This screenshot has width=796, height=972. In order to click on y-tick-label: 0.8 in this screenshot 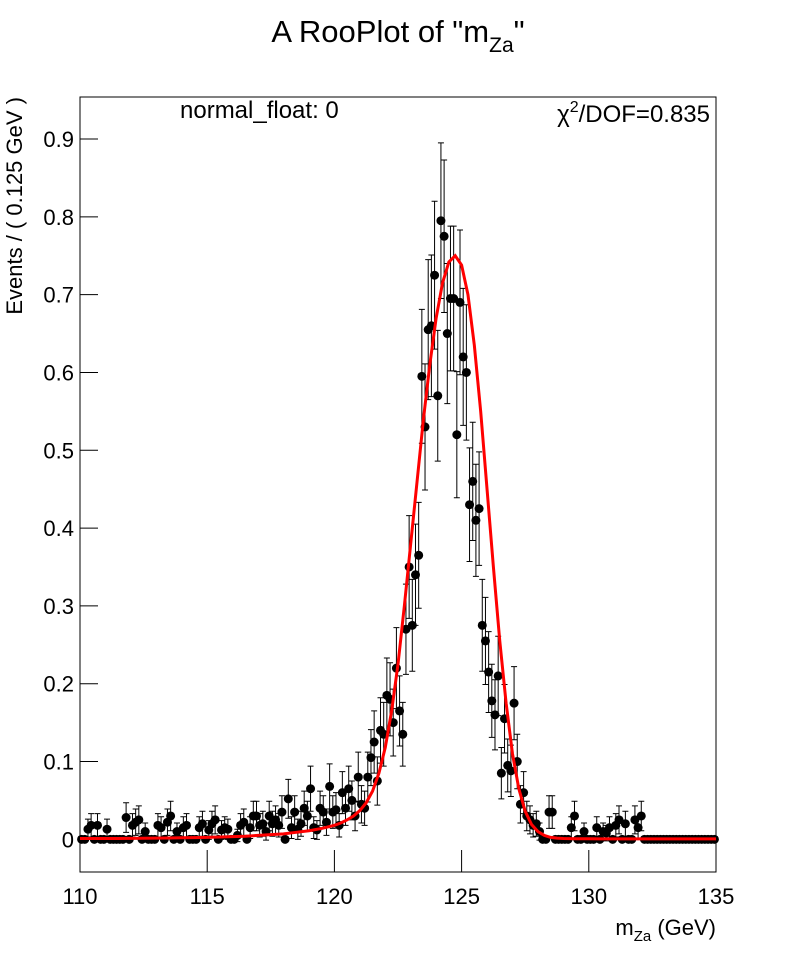, I will do `click(58, 217)`.